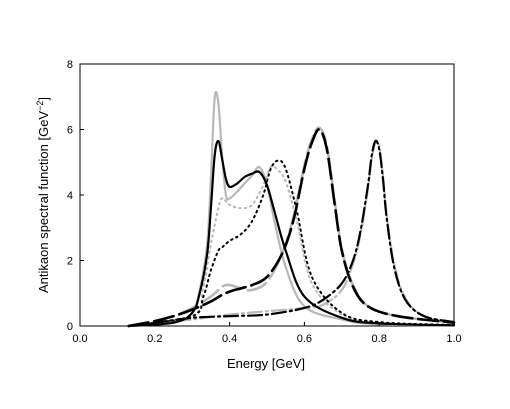  What do you see at coordinates (40, 106) in the screenshot?
I see `y-axis-label-superscript: −2` at bounding box center [40, 106].